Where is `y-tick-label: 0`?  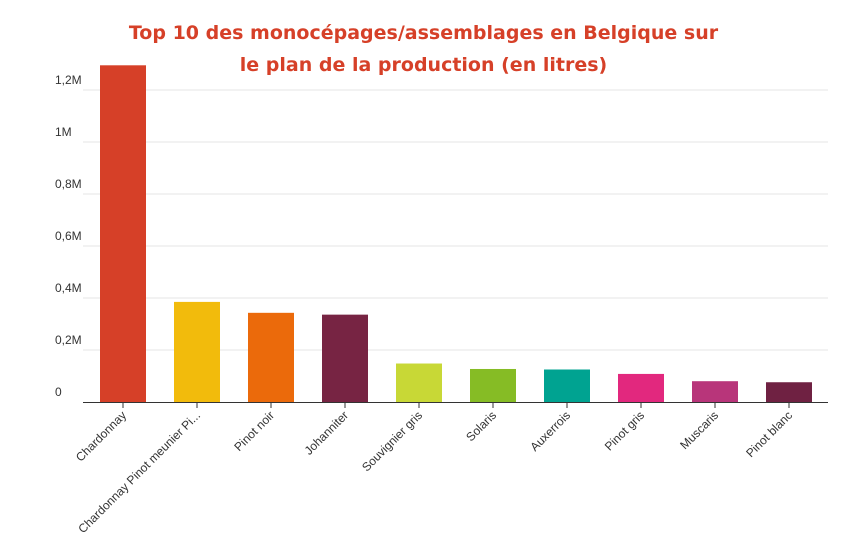 y-tick-label: 0 is located at coordinates (58, 392).